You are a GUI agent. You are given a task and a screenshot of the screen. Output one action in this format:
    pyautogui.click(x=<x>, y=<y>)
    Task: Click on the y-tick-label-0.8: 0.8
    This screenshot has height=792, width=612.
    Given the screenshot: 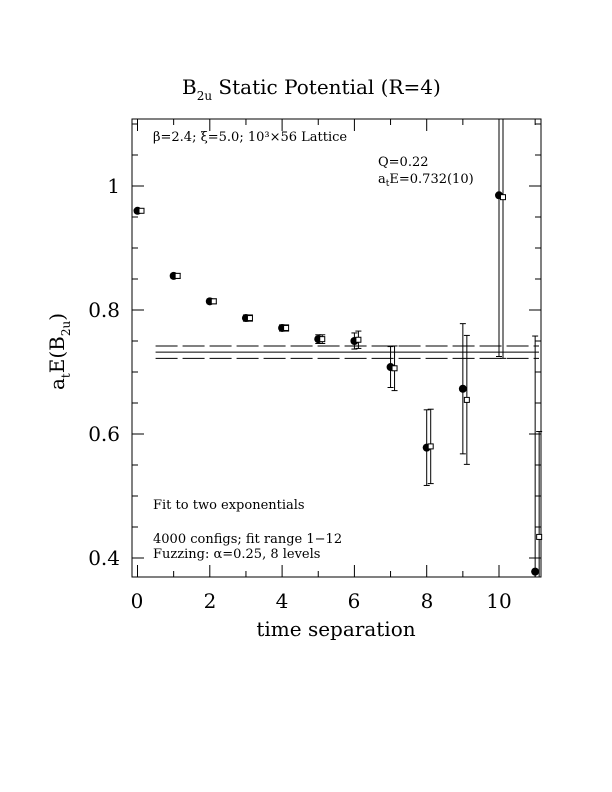 What is the action you would take?
    pyautogui.click(x=104, y=310)
    